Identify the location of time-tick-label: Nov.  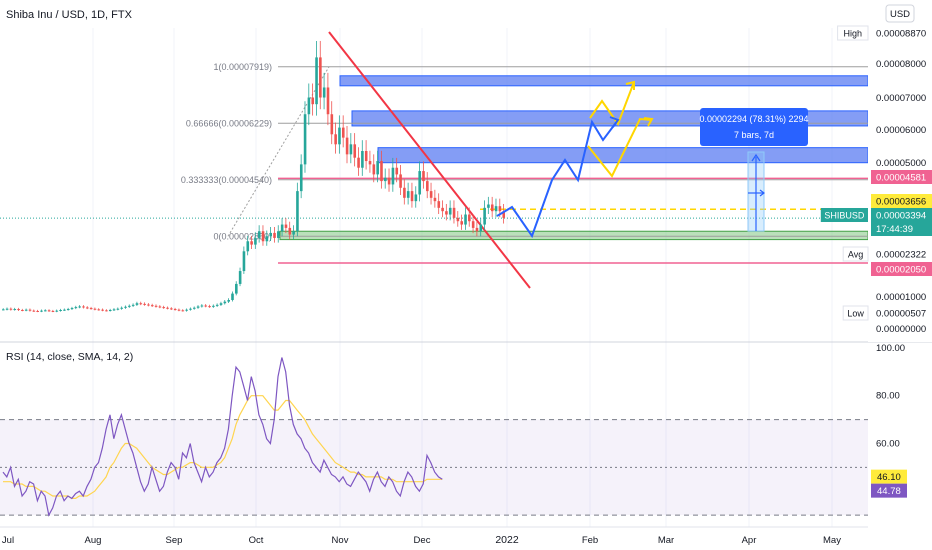
(340, 540).